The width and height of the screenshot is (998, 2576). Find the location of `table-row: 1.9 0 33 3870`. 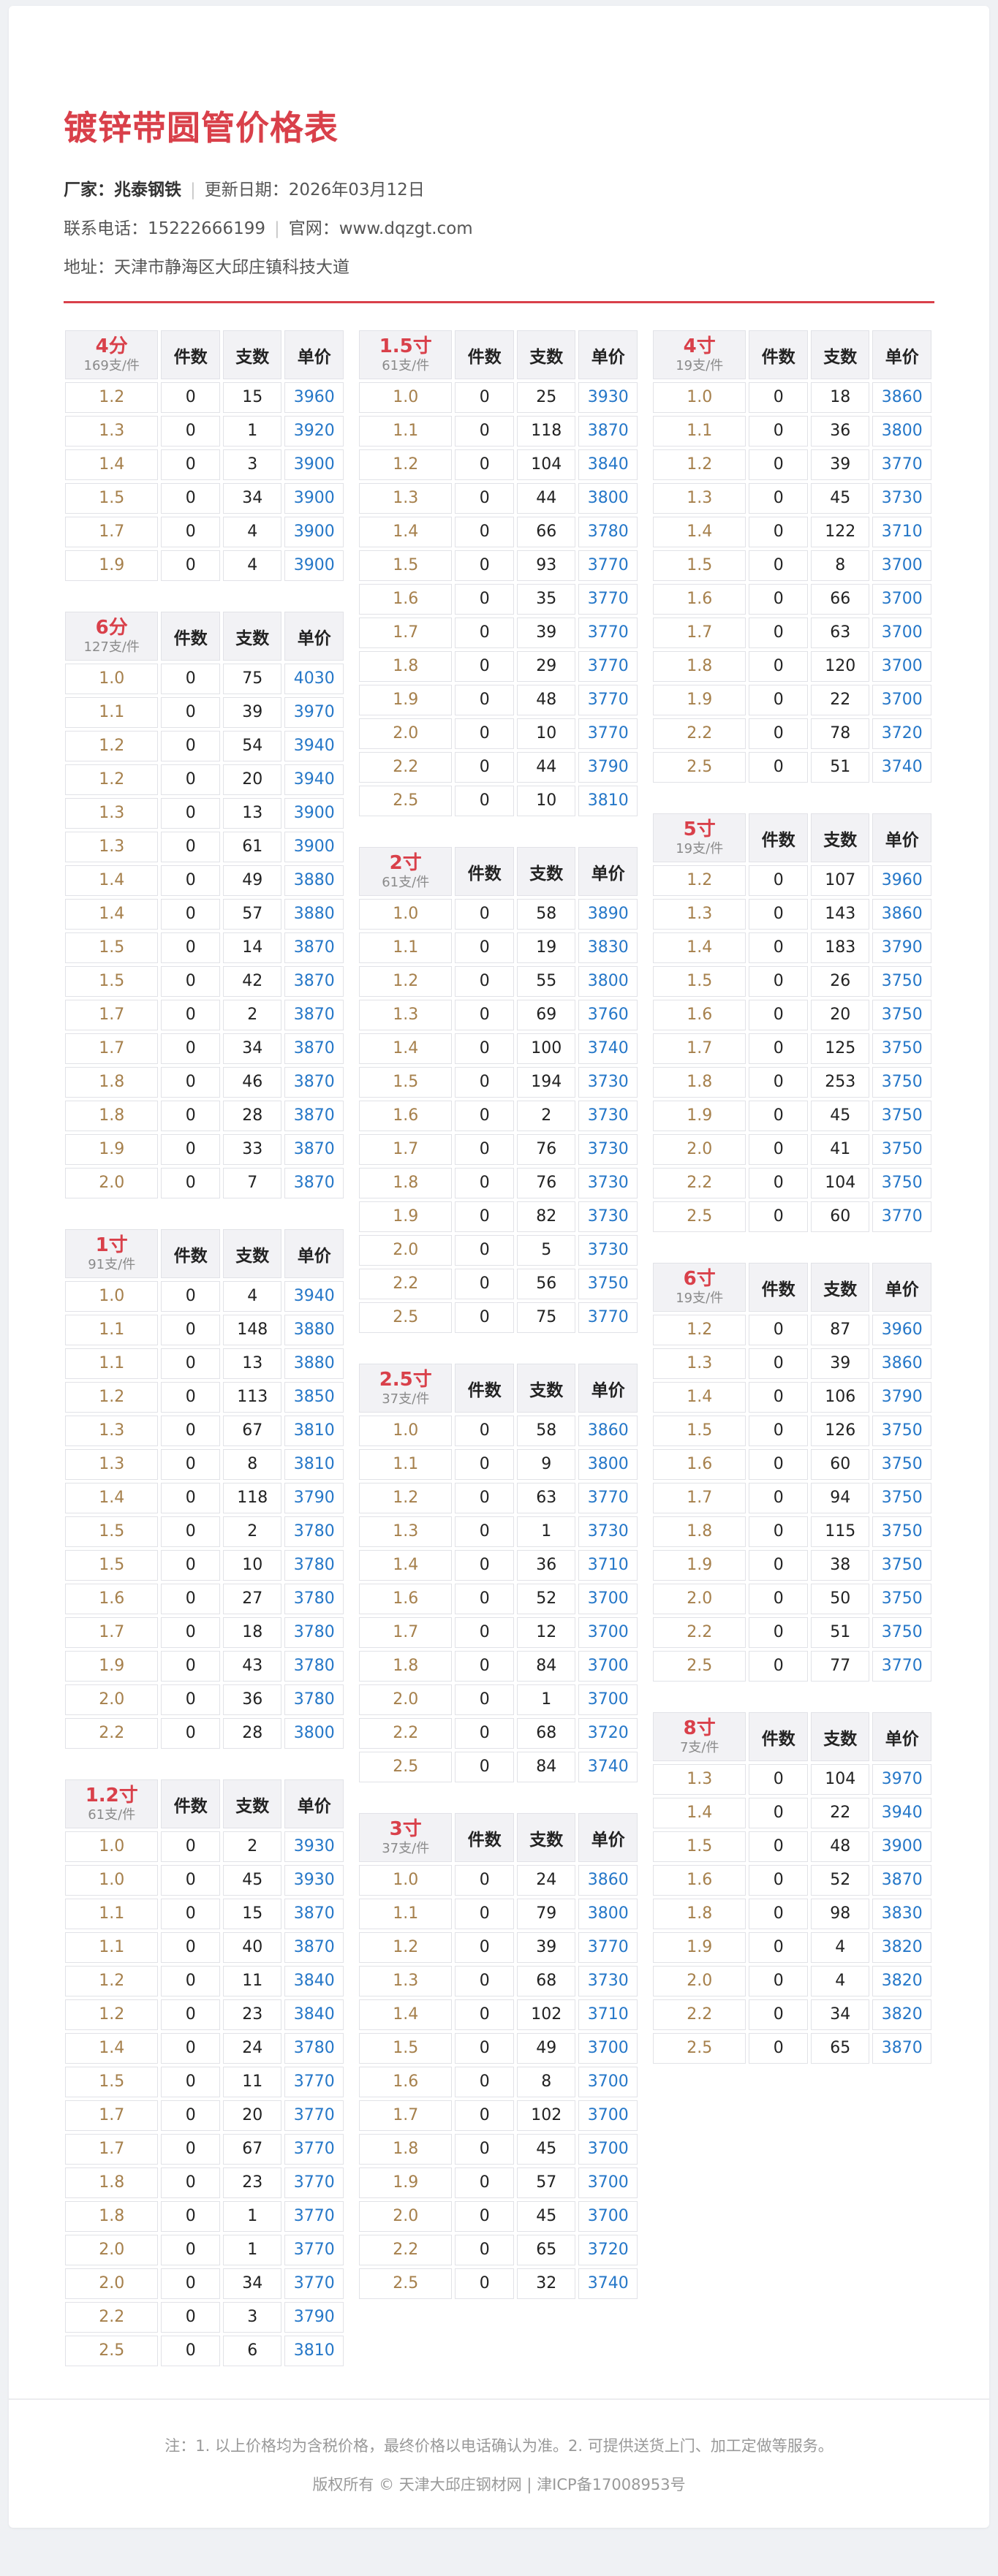

table-row: 1.9 0 33 3870 is located at coordinates (204, 1149).